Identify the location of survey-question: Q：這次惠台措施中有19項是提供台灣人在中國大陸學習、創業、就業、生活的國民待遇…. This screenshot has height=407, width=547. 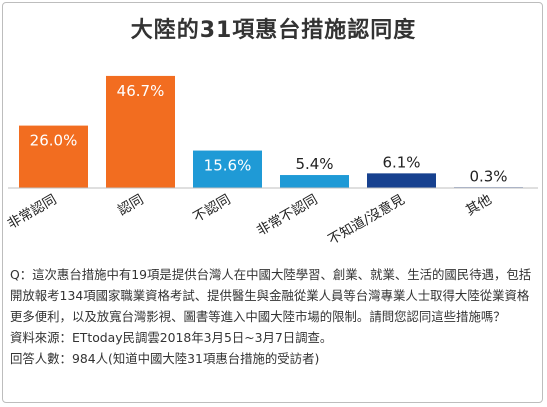
(271, 295).